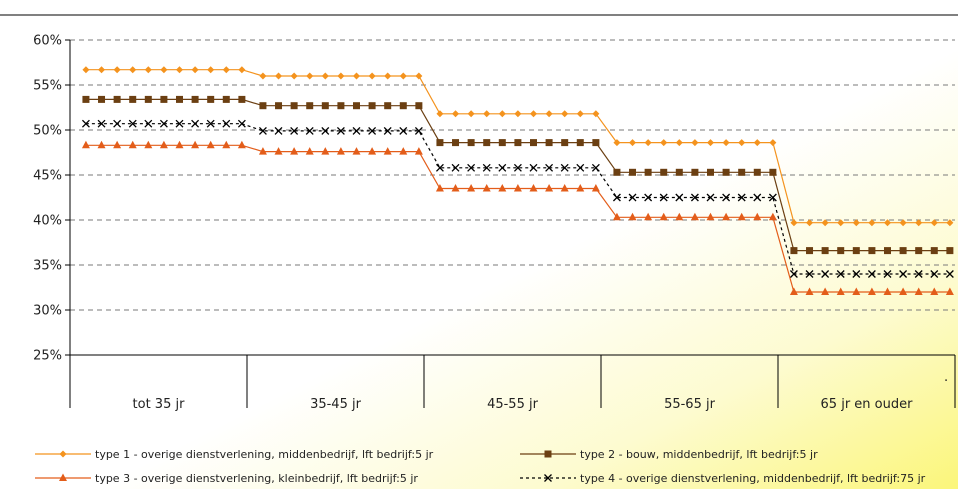 This screenshot has height=489, width=958. What do you see at coordinates (513, 404) in the screenshot?
I see `category-label: 45-55 jr` at bounding box center [513, 404].